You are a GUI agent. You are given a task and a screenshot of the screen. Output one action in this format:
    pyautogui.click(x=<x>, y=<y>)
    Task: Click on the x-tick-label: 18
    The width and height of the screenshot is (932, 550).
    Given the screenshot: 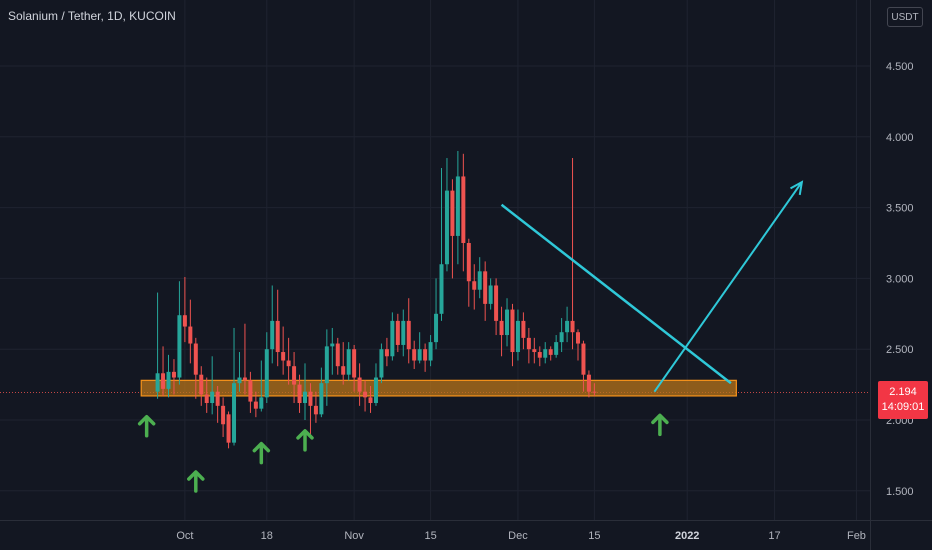 What is the action you would take?
    pyautogui.click(x=267, y=536)
    